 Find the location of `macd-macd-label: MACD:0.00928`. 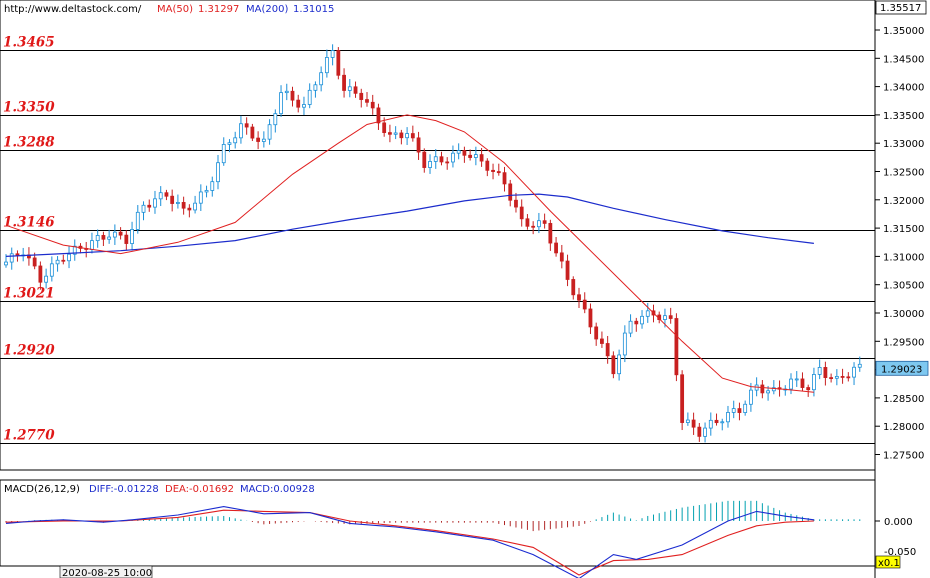

macd-macd-label: MACD:0.00928 is located at coordinates (277, 489).